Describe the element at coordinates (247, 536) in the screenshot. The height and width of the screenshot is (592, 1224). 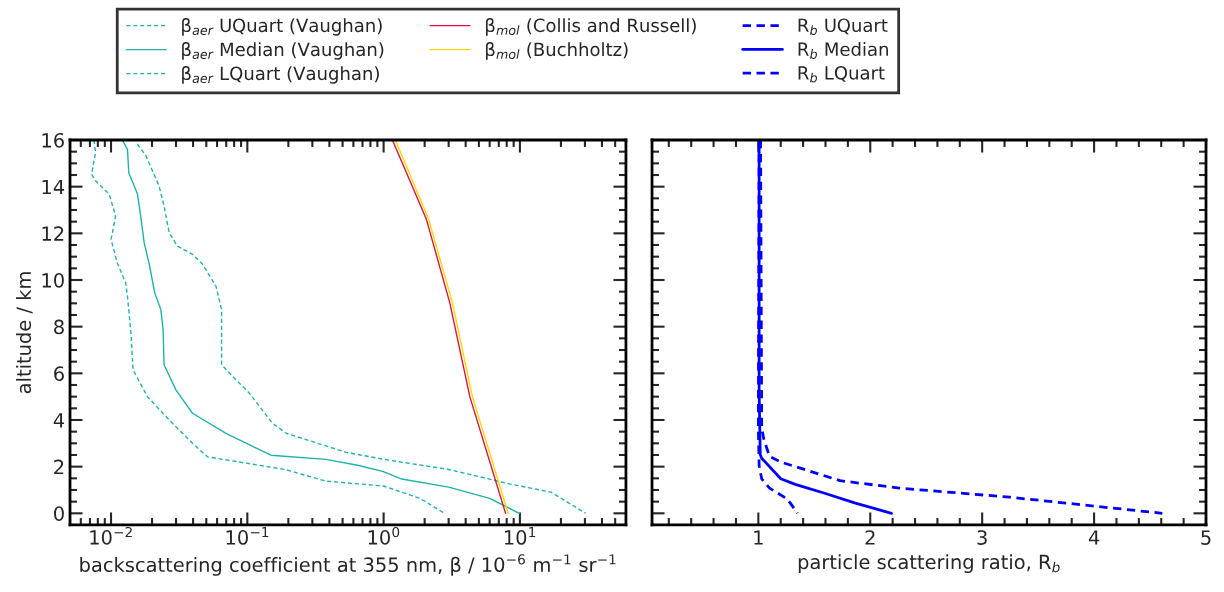
I see `x-tick-label: 10$^{−1}$` at that location.